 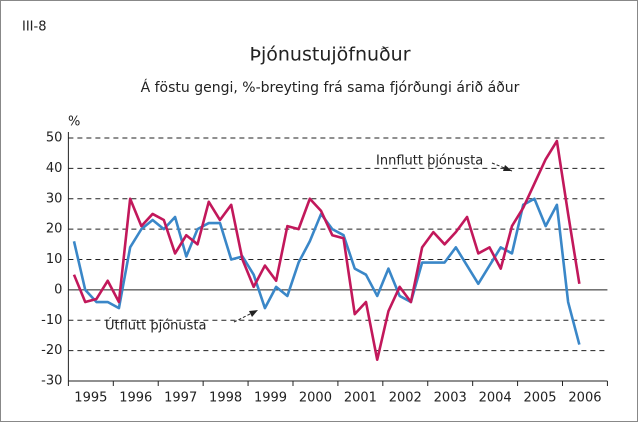 I want to click on annotation: Innflutt þjónusta, so click(x=429, y=161).